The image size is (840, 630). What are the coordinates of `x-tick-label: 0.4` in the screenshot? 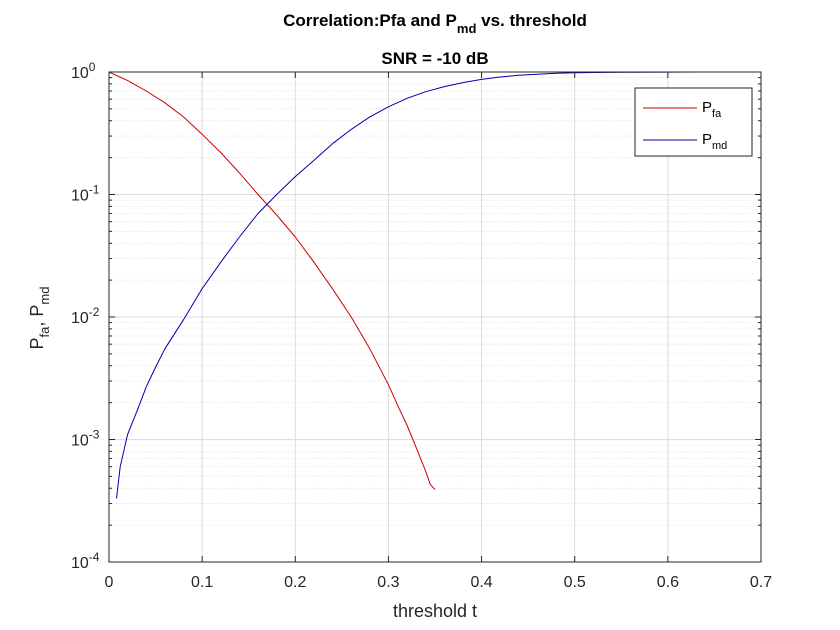 It's located at (481, 582).